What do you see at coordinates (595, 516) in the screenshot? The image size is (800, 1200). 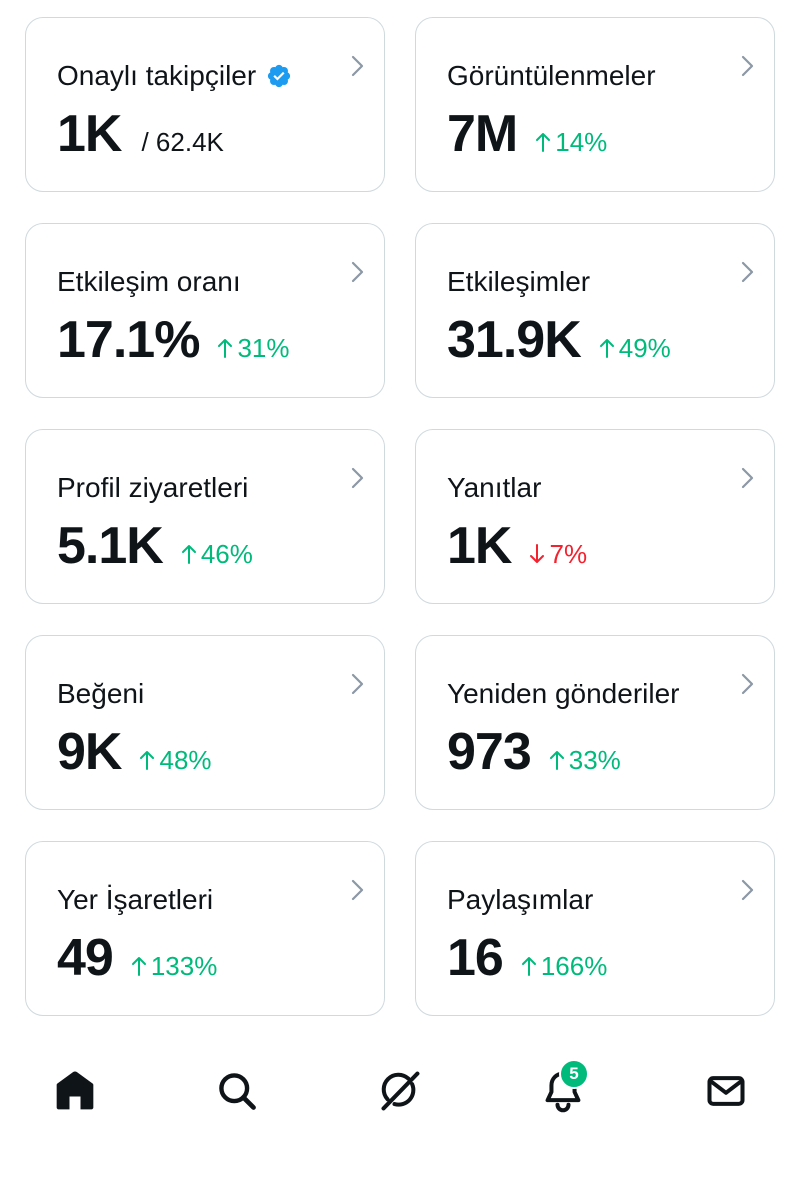 I see `card-replies: Yanıtlar 1K 7%` at bounding box center [595, 516].